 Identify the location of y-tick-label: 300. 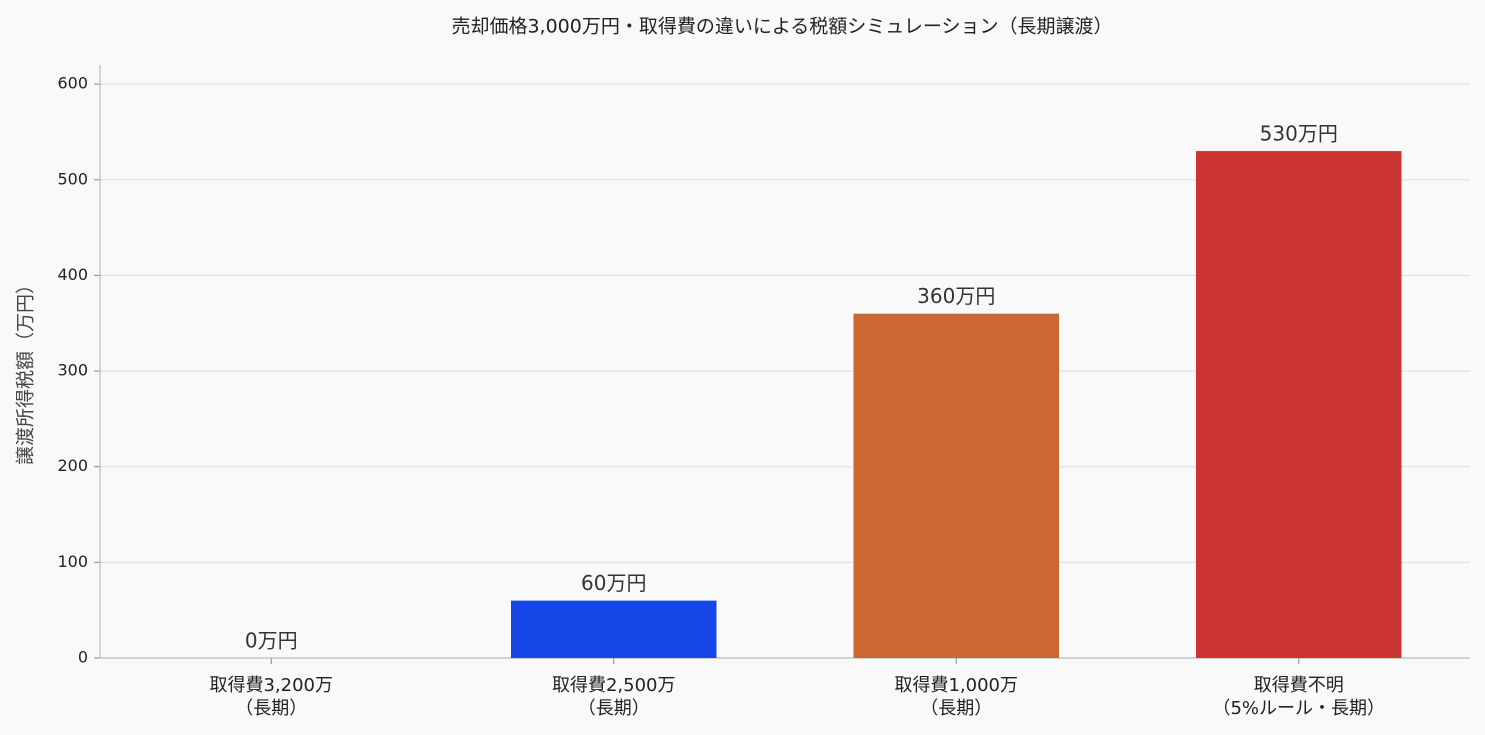
(72, 370).